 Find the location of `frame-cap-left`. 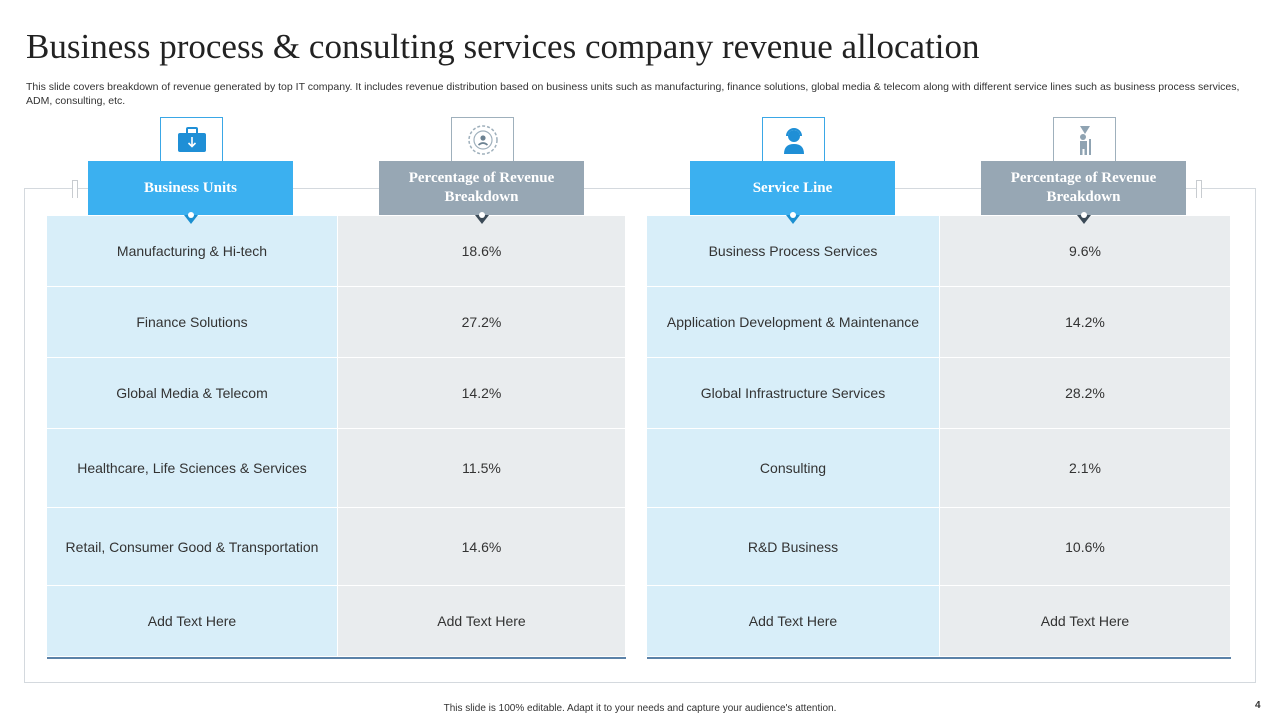

frame-cap-left is located at coordinates (75, 189).